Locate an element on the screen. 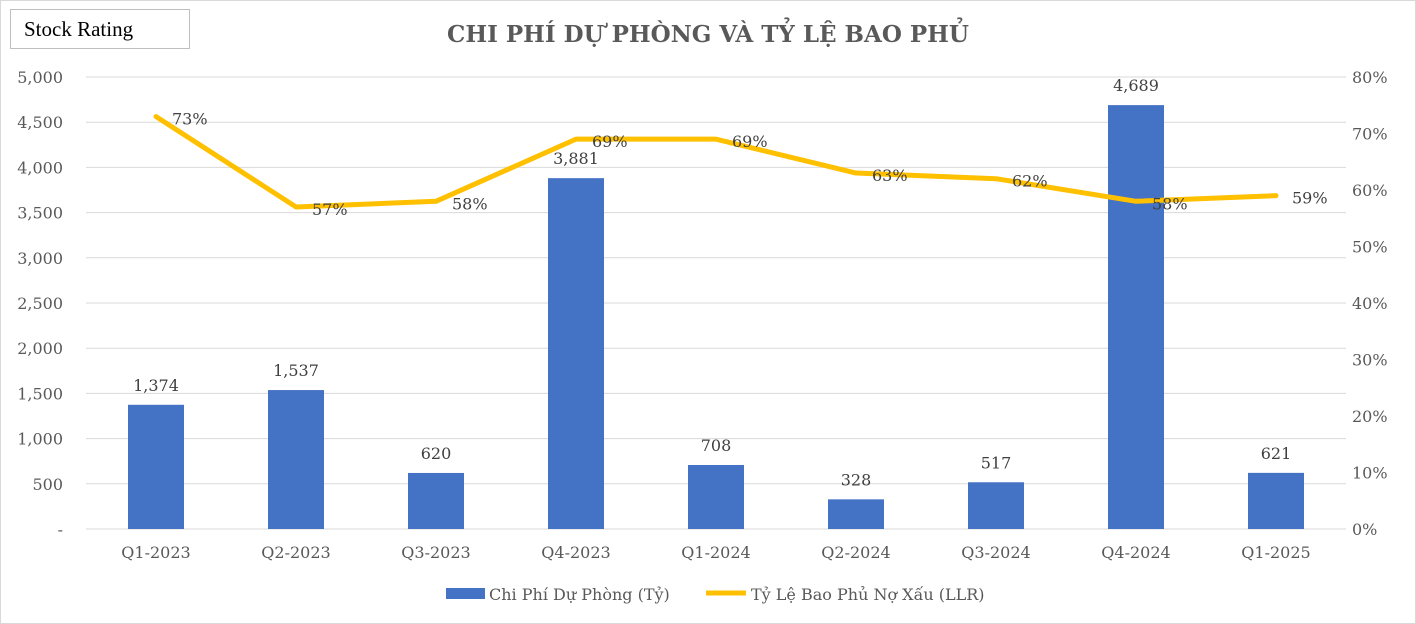 Image resolution: width=1416 pixels, height=624 pixels. line-value-label: 59% is located at coordinates (1310, 198).